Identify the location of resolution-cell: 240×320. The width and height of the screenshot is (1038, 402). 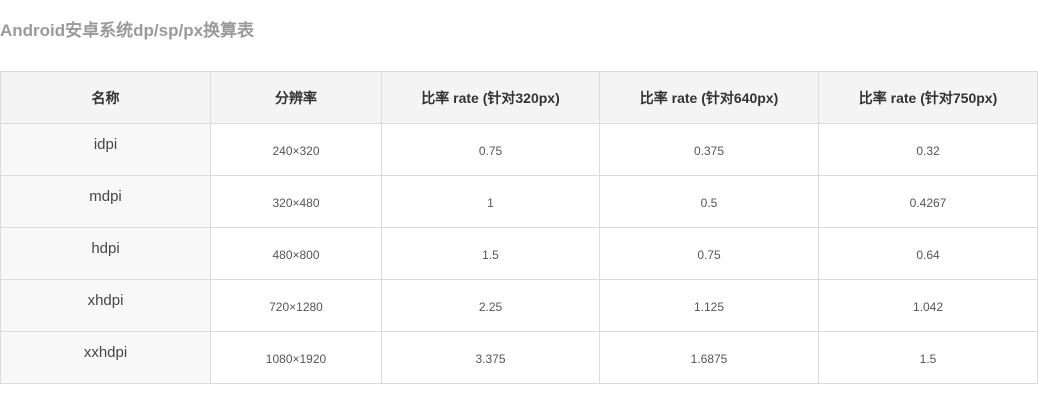
(296, 149).